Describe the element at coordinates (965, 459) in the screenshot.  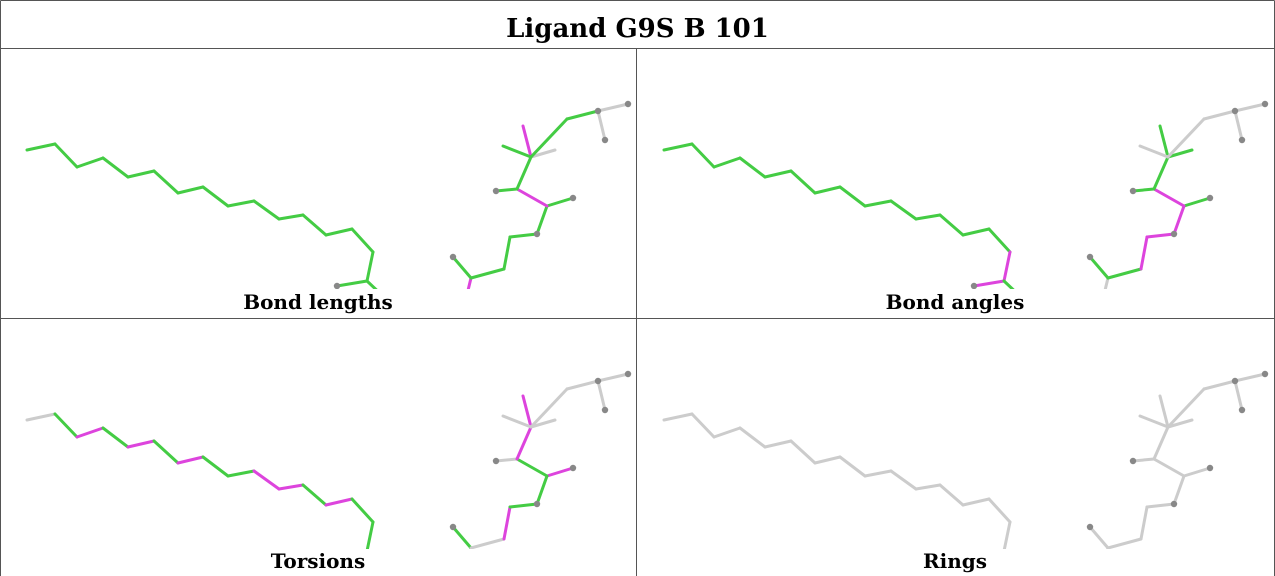
I see `panel-rings` at that location.